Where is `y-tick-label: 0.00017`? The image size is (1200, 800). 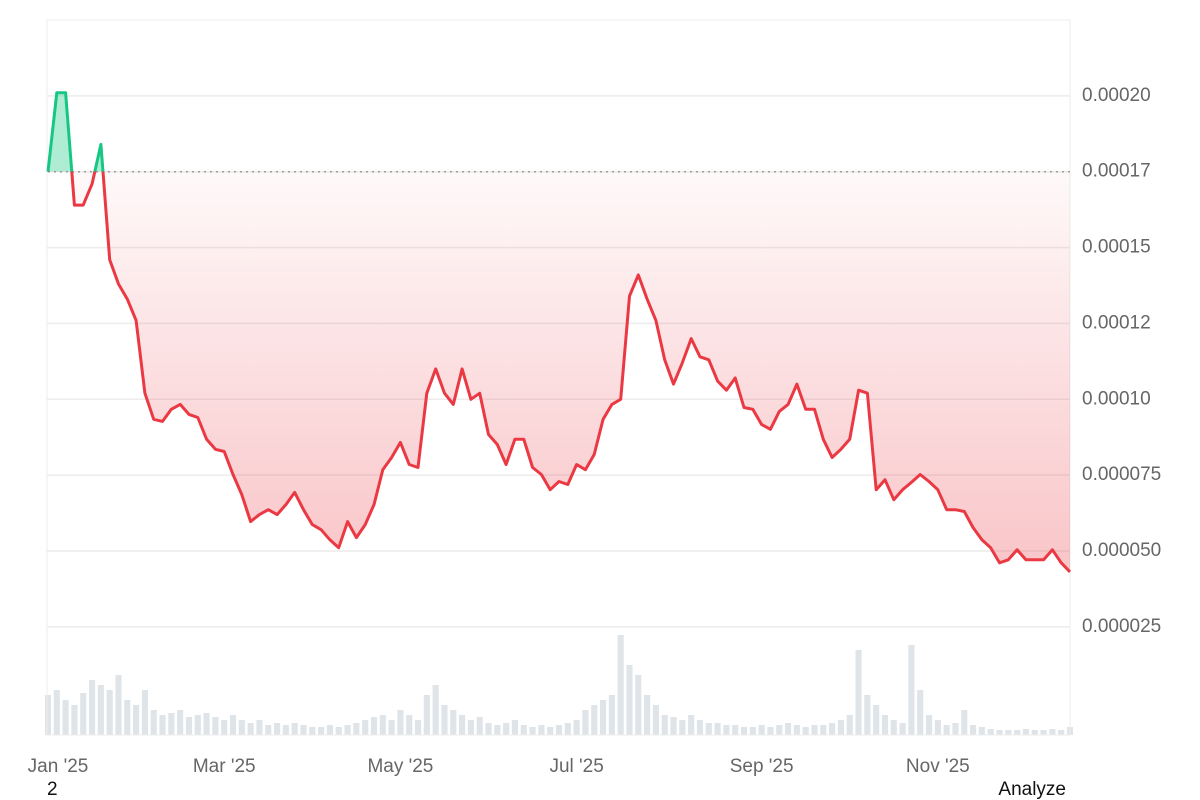 y-tick-label: 0.00017 is located at coordinates (1116, 171).